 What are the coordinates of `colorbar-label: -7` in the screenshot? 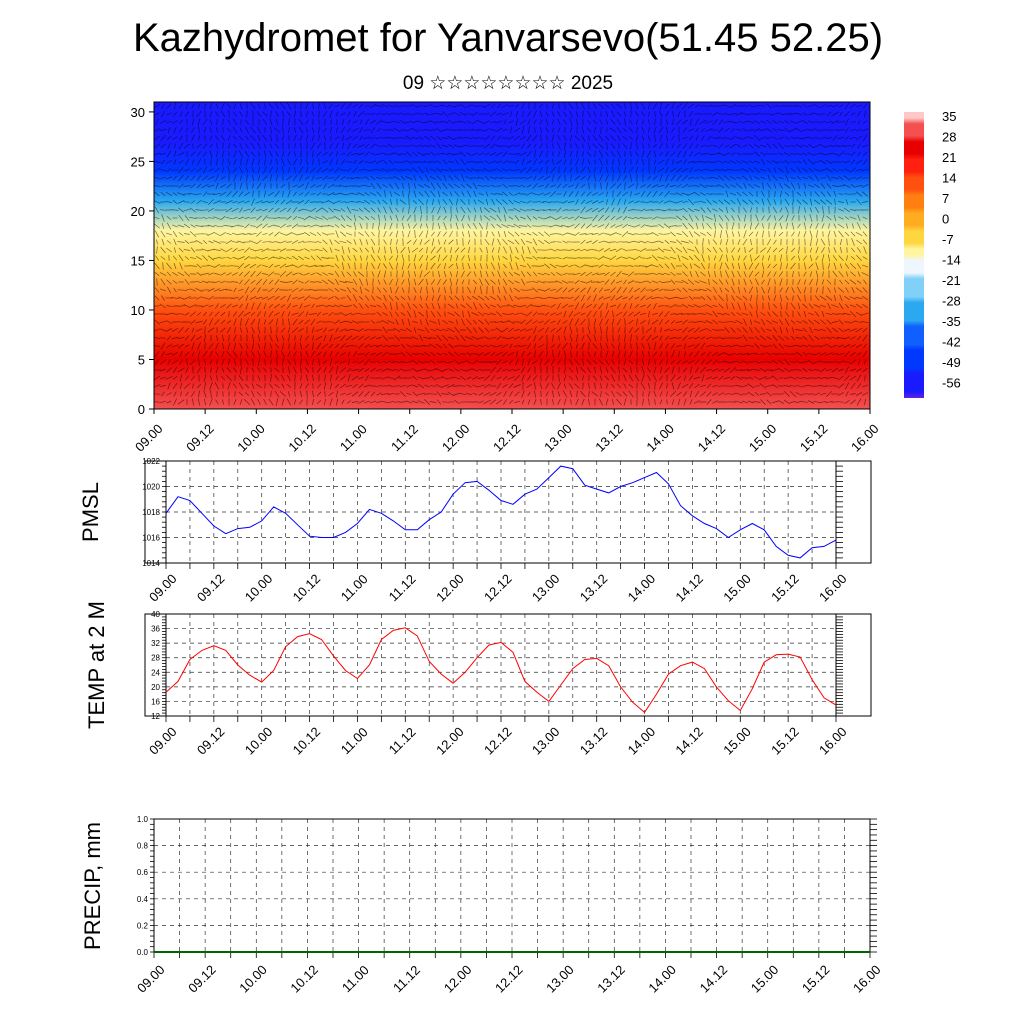 It's located at (948, 239).